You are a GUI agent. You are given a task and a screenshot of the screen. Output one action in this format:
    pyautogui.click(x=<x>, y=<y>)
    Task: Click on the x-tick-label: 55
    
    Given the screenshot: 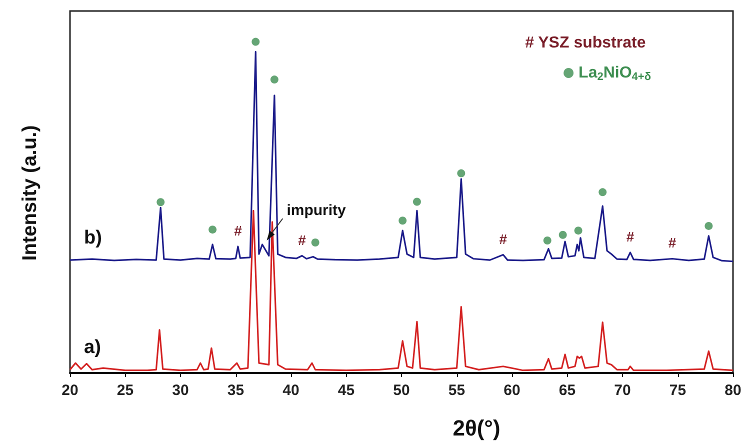 What is the action you would take?
    pyautogui.click(x=457, y=390)
    